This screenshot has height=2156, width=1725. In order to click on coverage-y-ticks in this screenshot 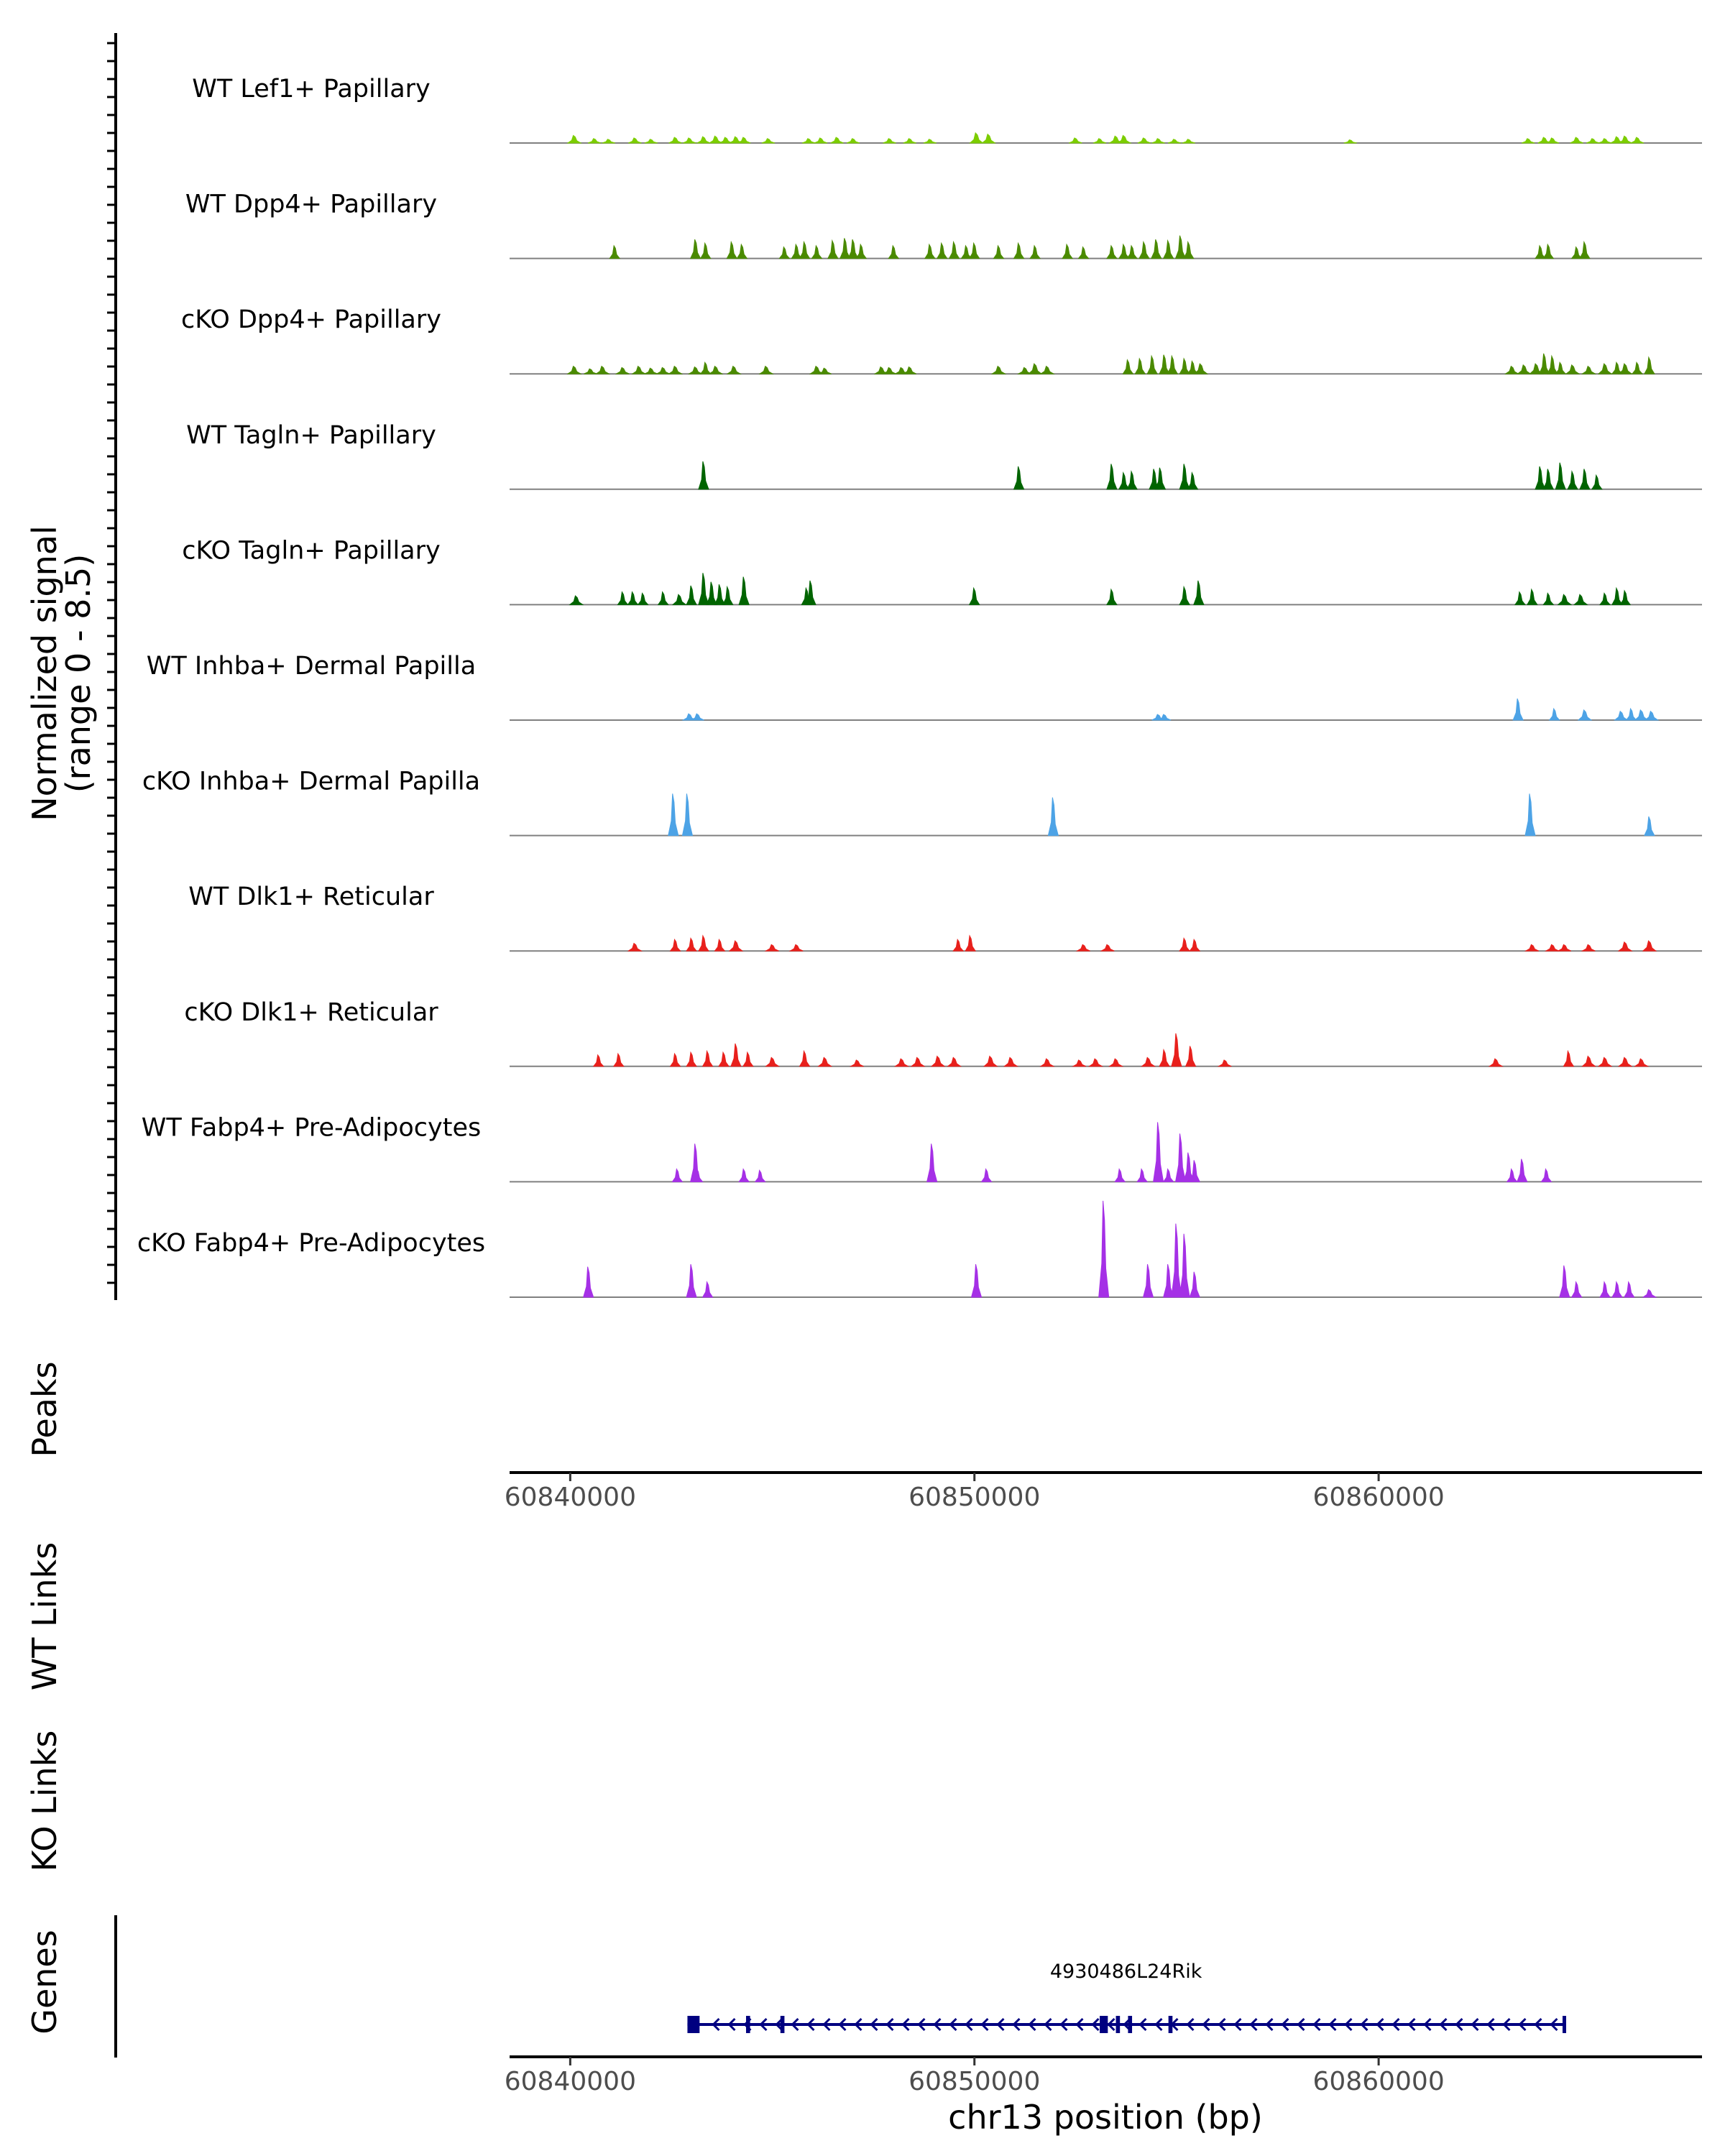, I will do `click(111, 663)`.